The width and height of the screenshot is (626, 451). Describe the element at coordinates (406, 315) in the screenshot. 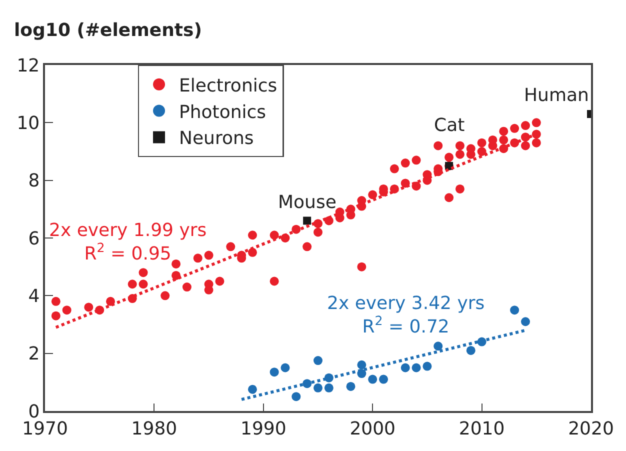

I see `series-label: 2x every 3.42 yrs R$^{2}$ = 0.72` at that location.